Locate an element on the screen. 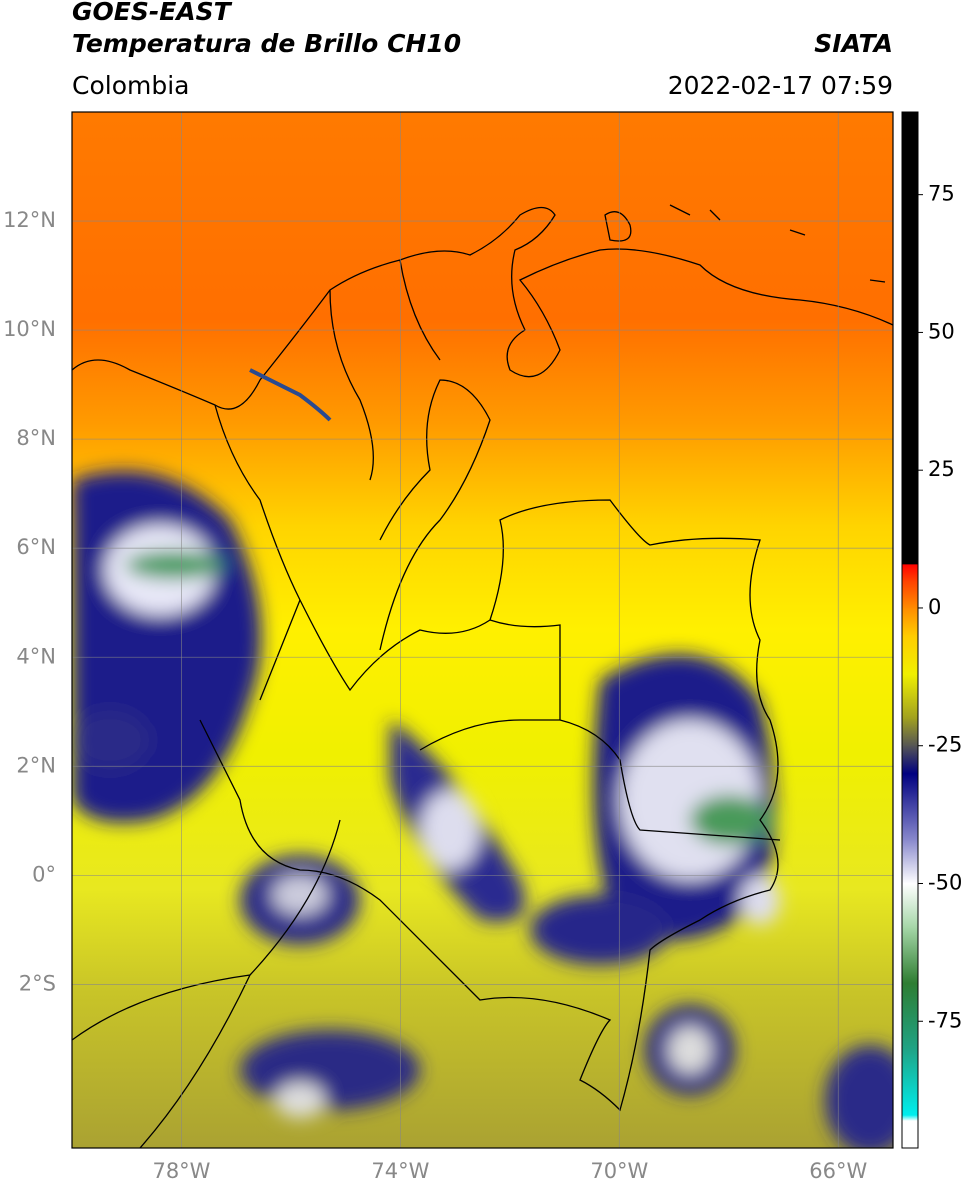  colorbar: 75 50 25 0 -25 -50 -75 is located at coordinates (932, 630).